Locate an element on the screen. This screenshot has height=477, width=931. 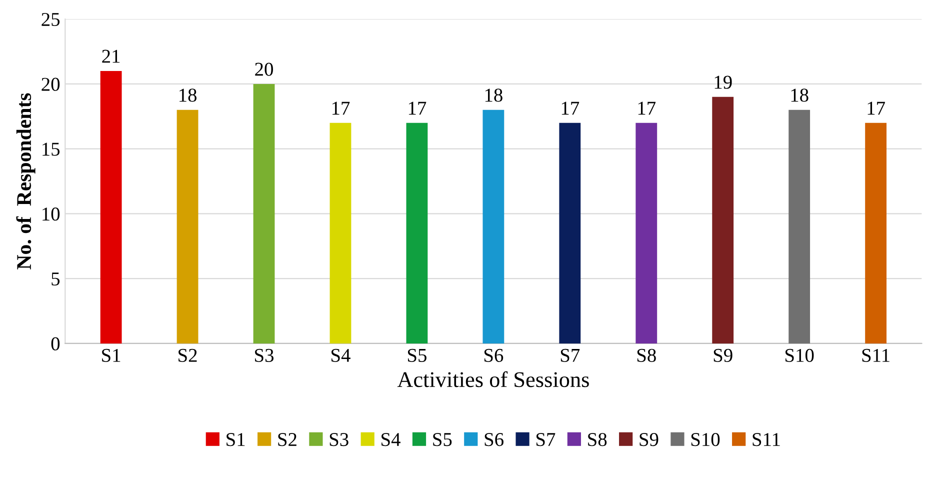
y-axis-title: No. of Respondents is located at coordinates (26, 181).